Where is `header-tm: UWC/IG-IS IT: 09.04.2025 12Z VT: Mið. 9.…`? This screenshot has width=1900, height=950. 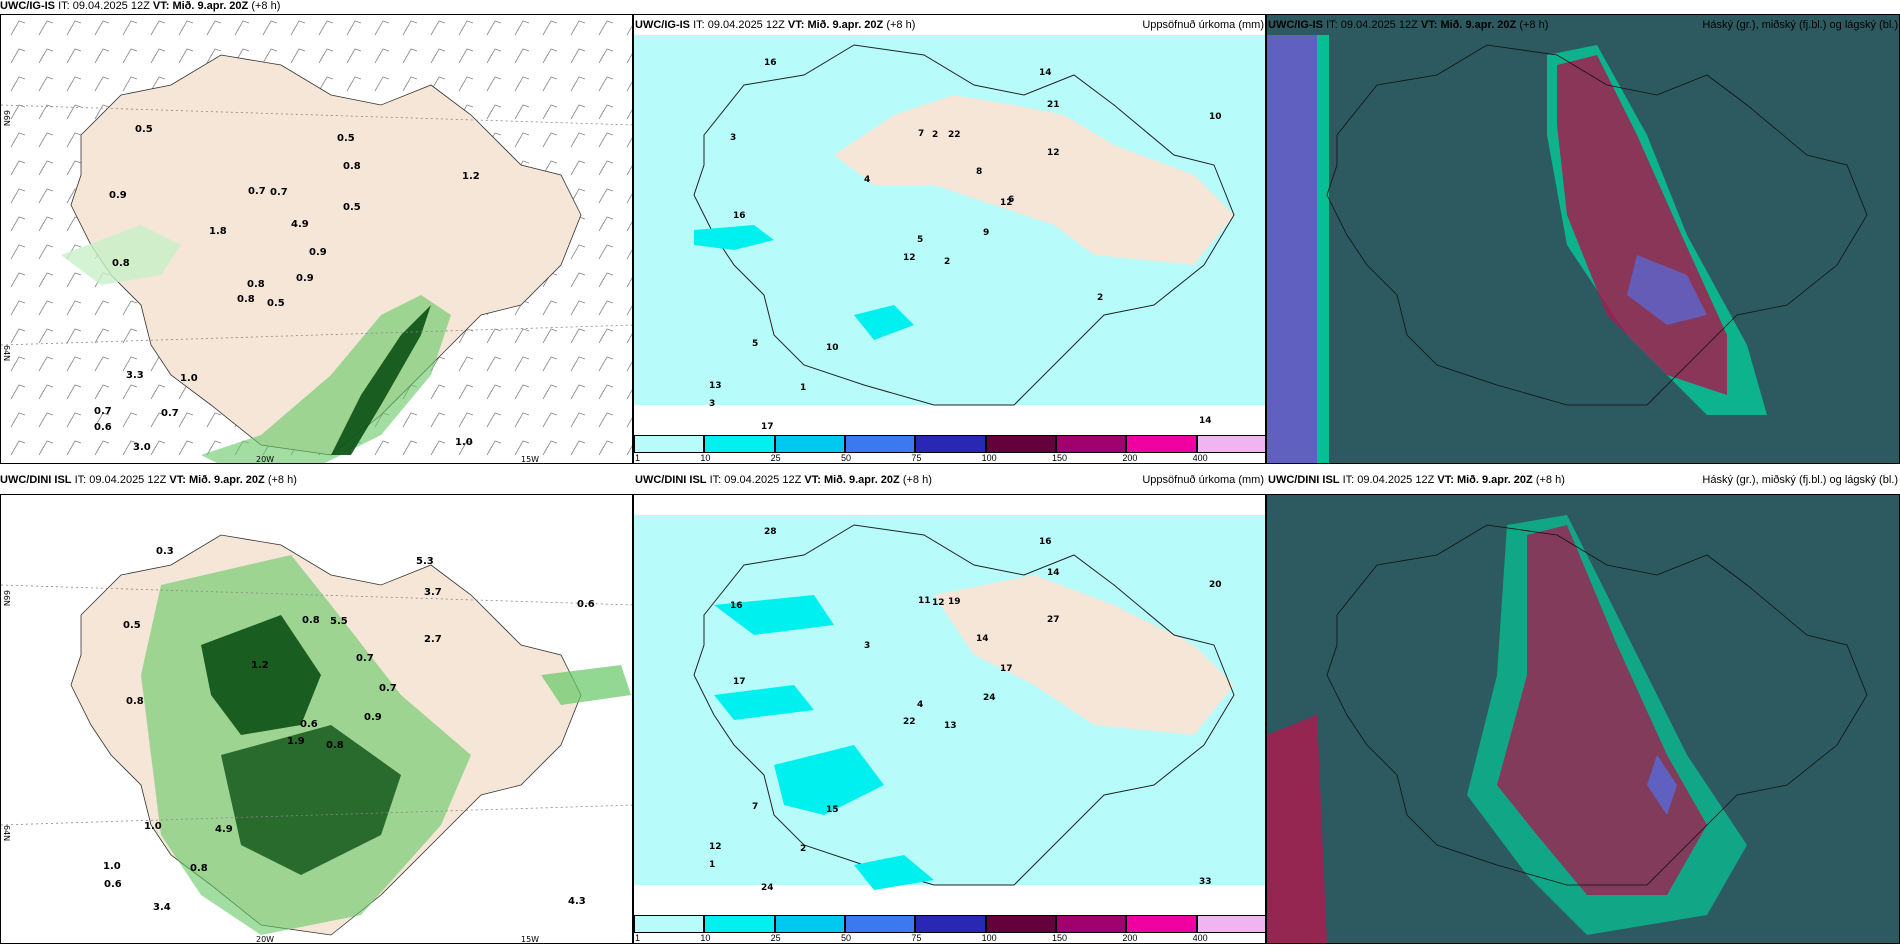
header-tm: UWC/IG-IS IT: 09.04.2025 12Z VT: Mið. 9.… is located at coordinates (949, 23).